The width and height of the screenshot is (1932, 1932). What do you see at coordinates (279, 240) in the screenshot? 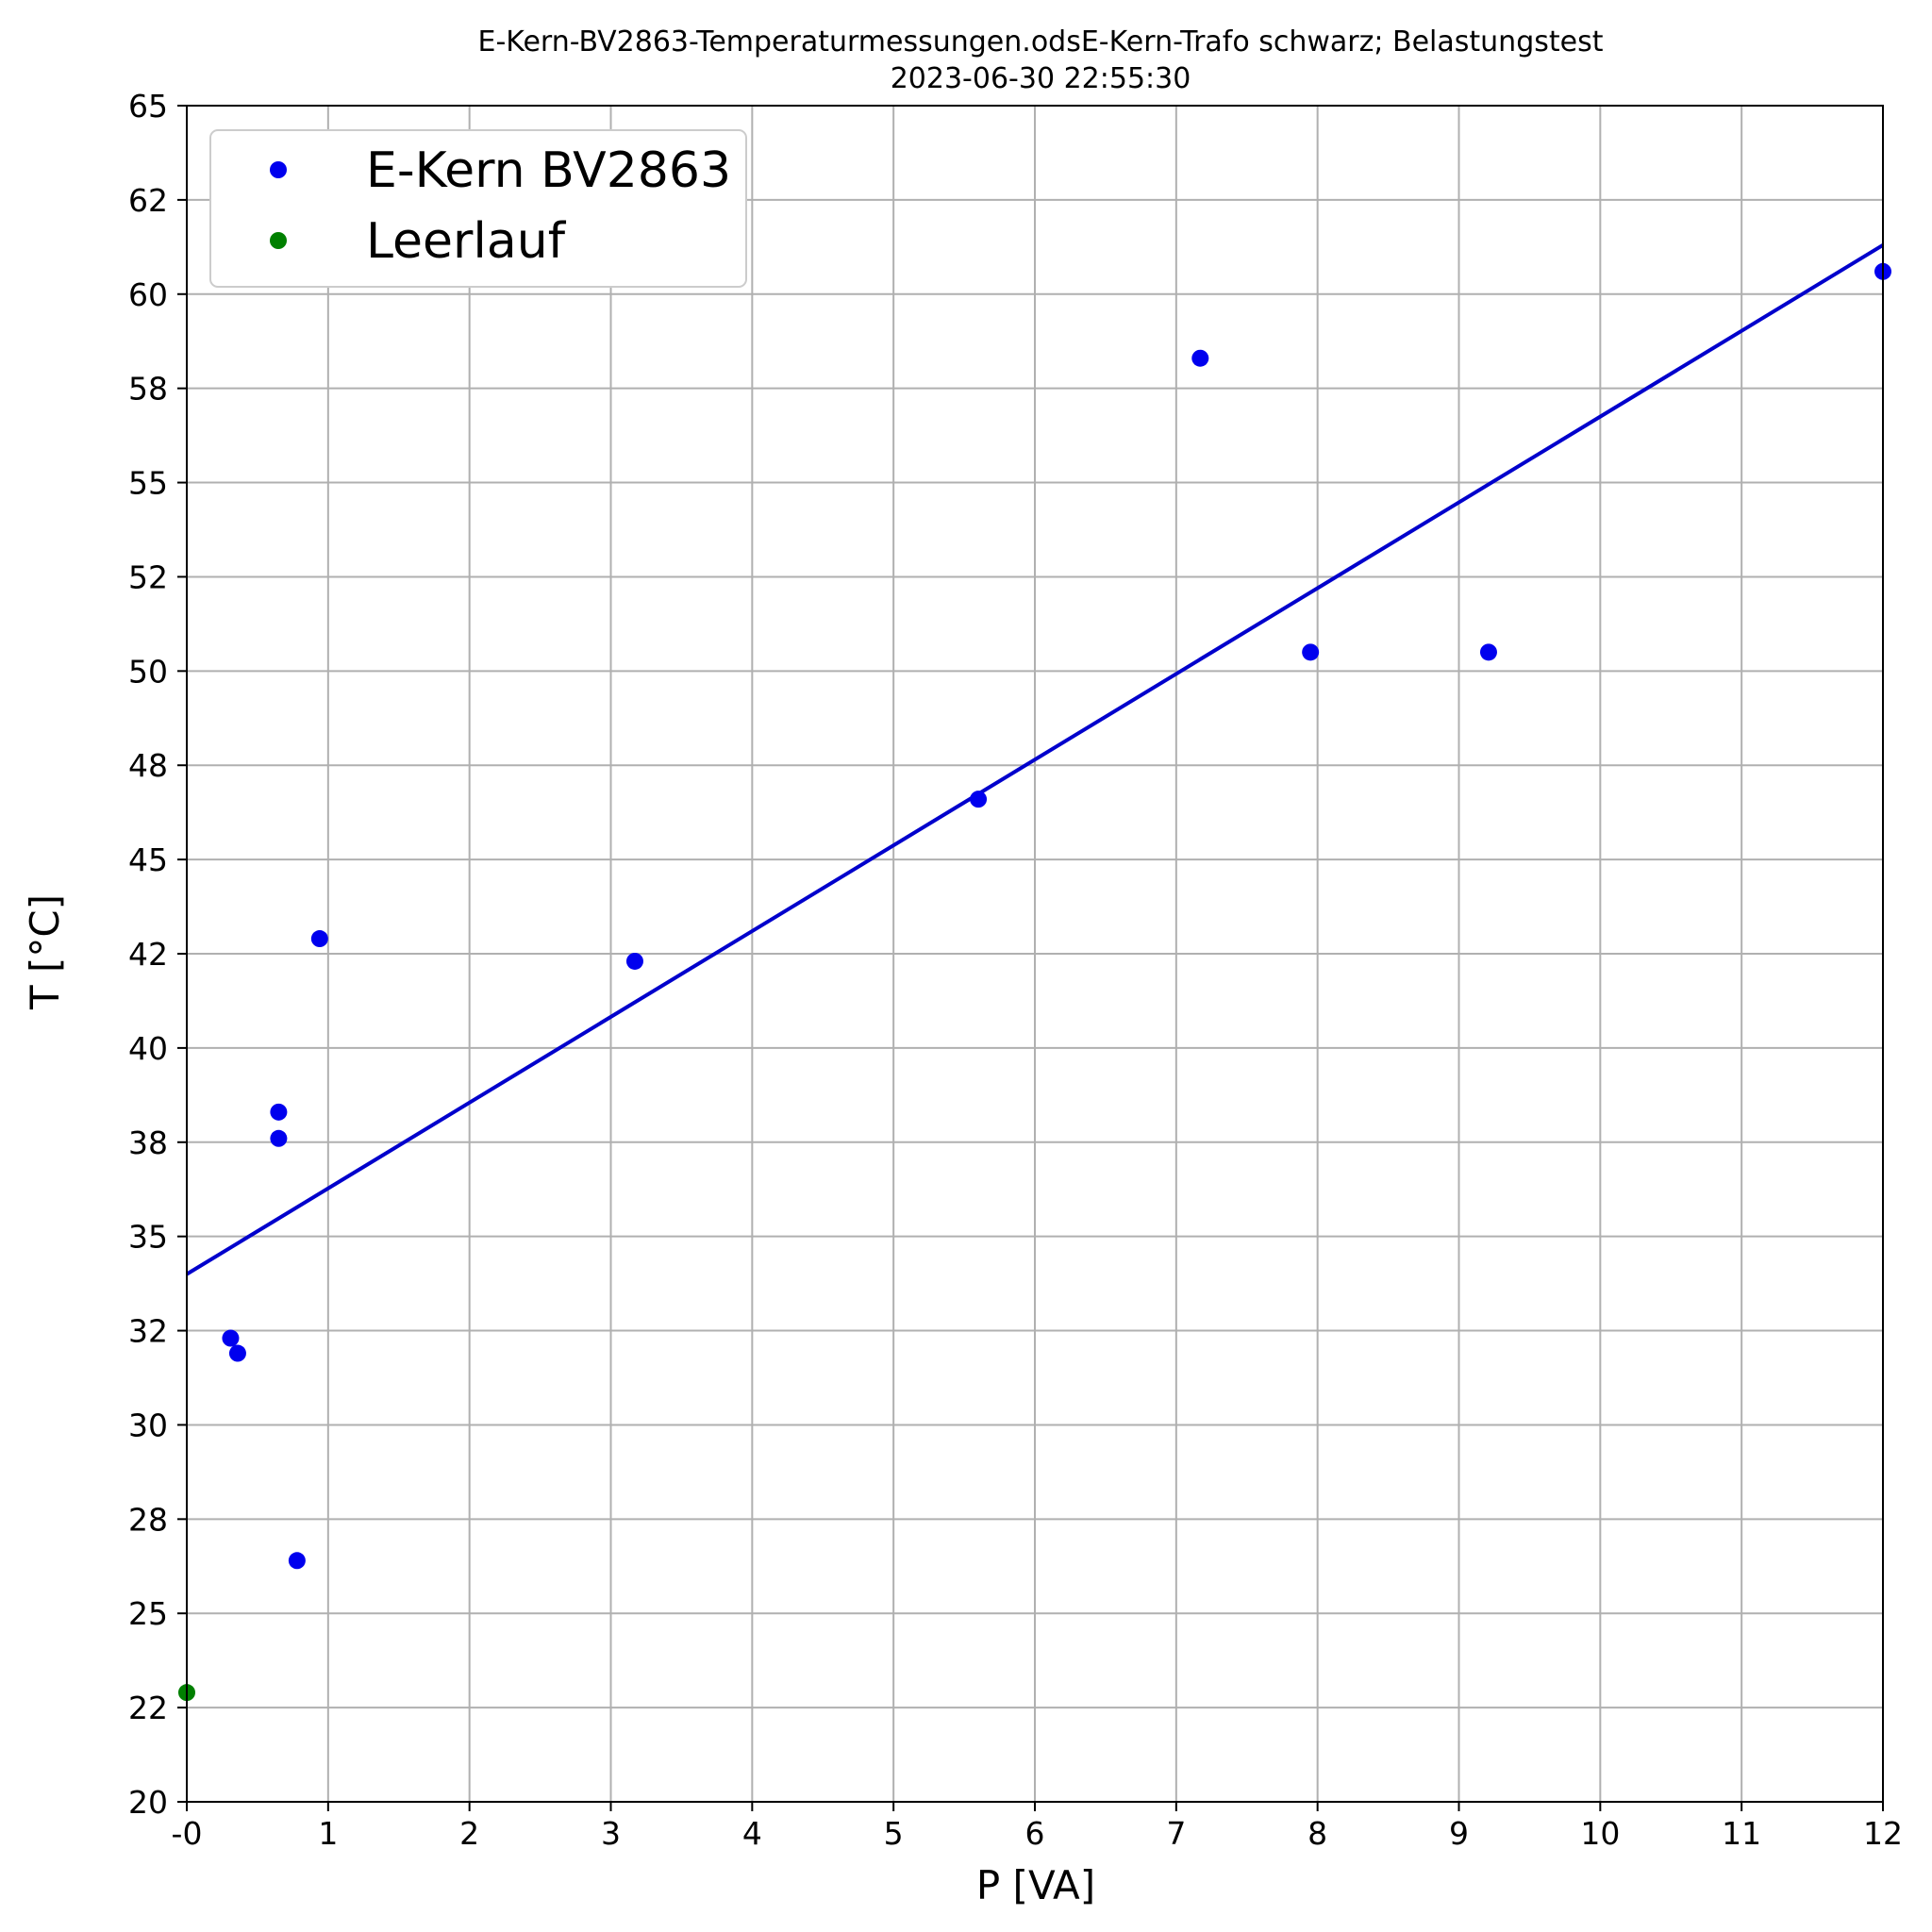
I see `legend-marker-leerlauf` at bounding box center [279, 240].